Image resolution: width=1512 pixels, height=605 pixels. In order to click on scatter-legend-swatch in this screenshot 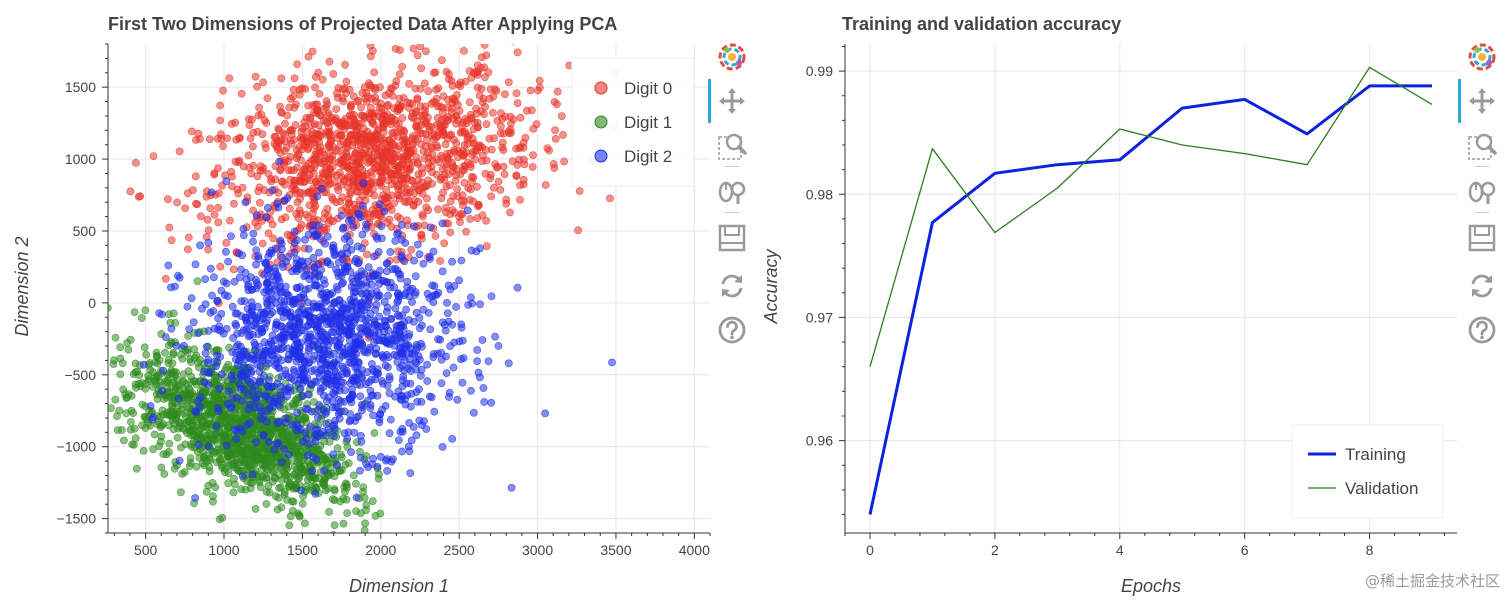, I will do `click(601, 156)`.